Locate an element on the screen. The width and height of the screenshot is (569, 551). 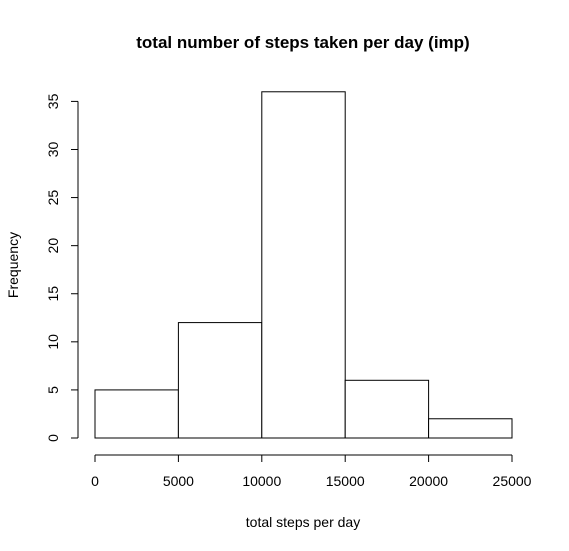
y-tick-label: 15 is located at coordinates (53, 294).